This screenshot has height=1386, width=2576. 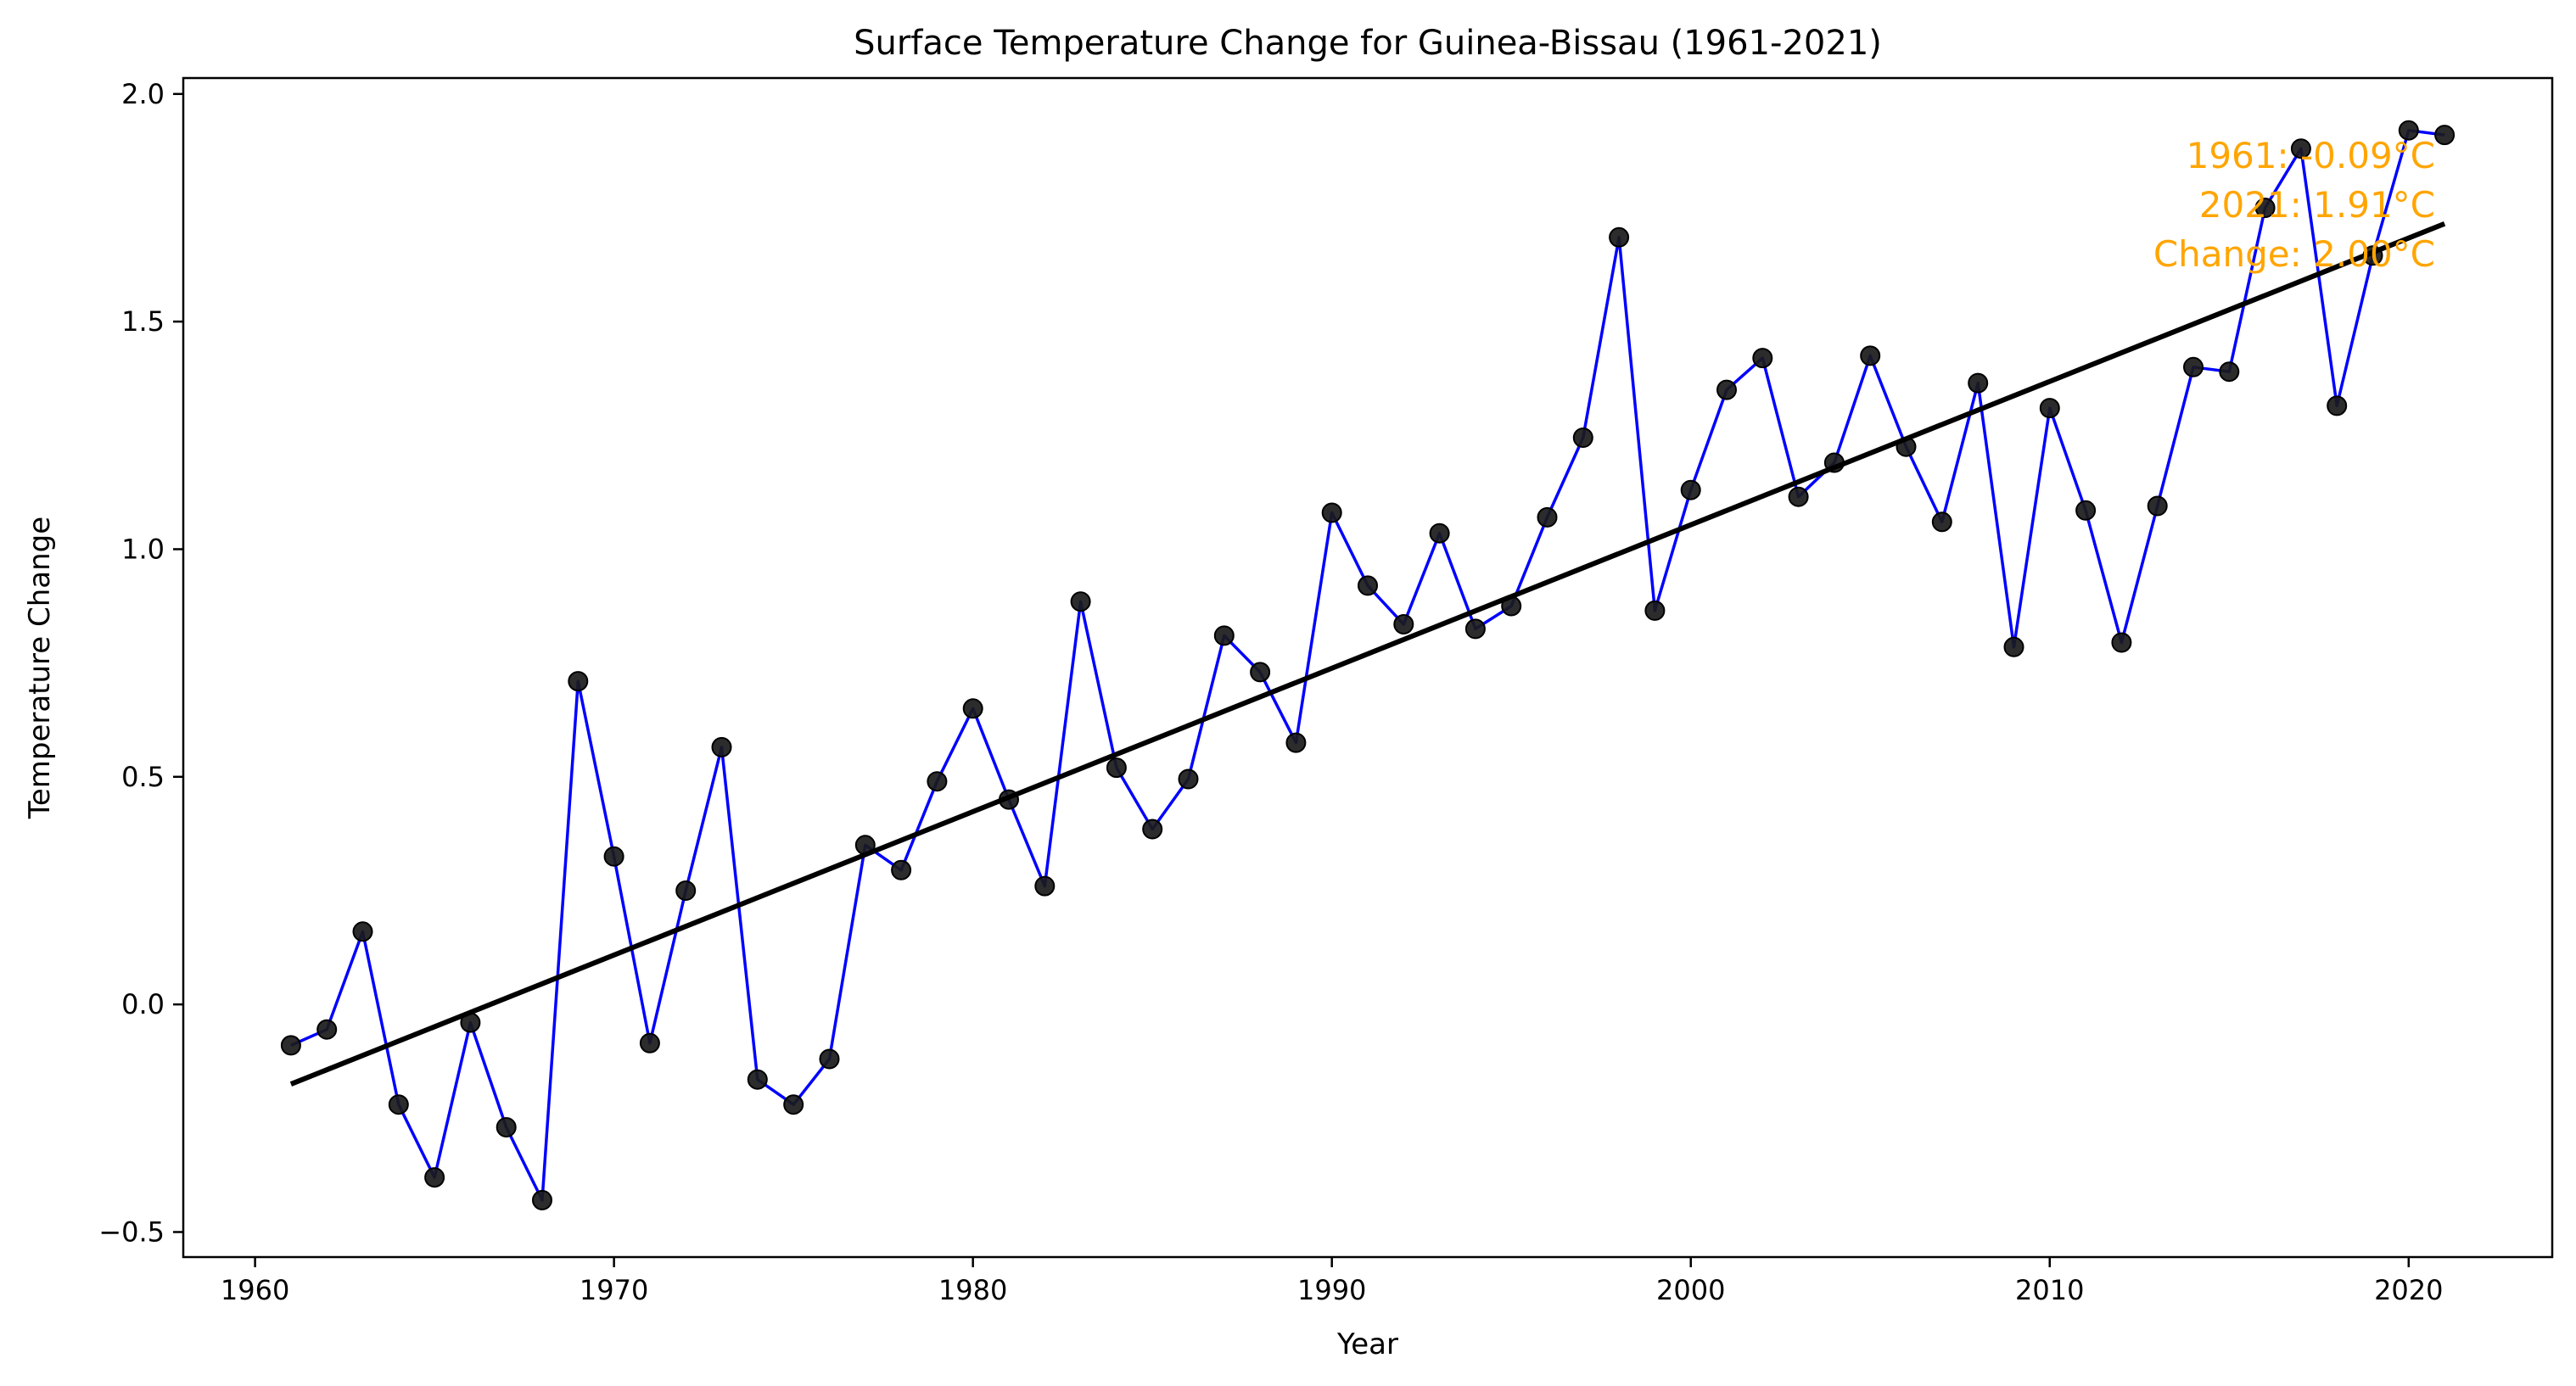 I want to click on annotation-line: 1961: -0.09°C, so click(x=2311, y=155).